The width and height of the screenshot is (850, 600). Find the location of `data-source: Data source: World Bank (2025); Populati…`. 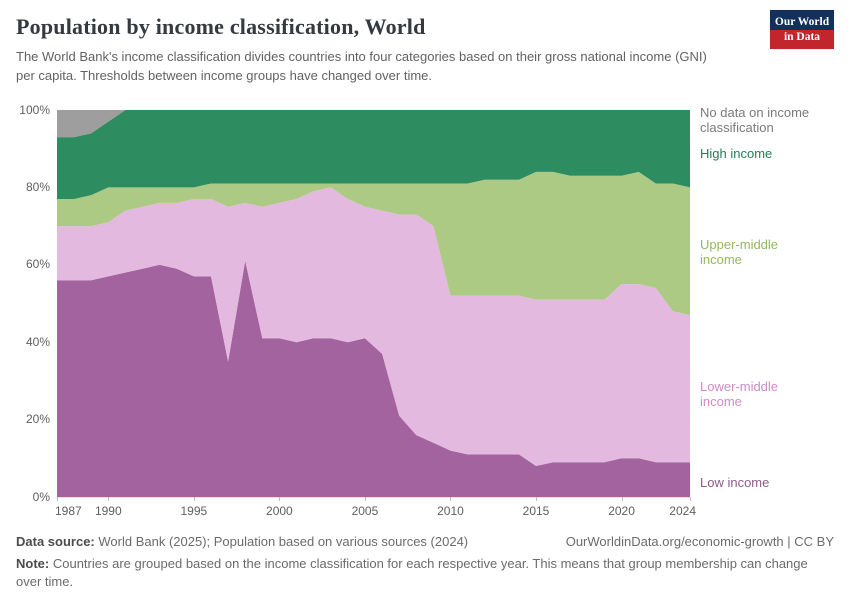

data-source: Data source: World Bank (2025); Populati… is located at coordinates (242, 541).